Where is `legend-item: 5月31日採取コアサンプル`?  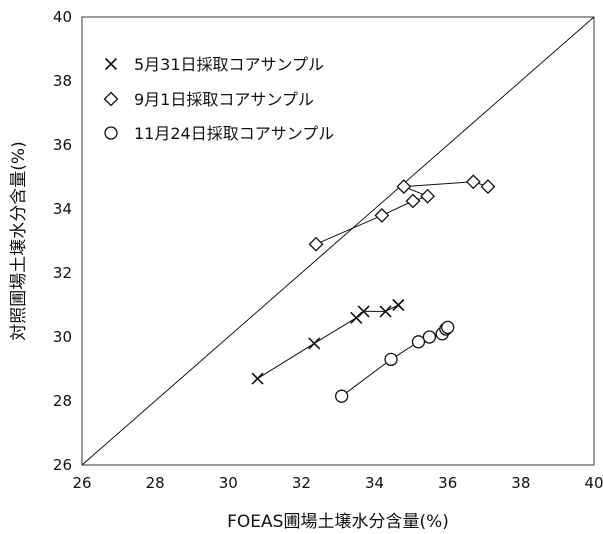
legend-item: 5月31日採取コアサンプル is located at coordinates (214, 64).